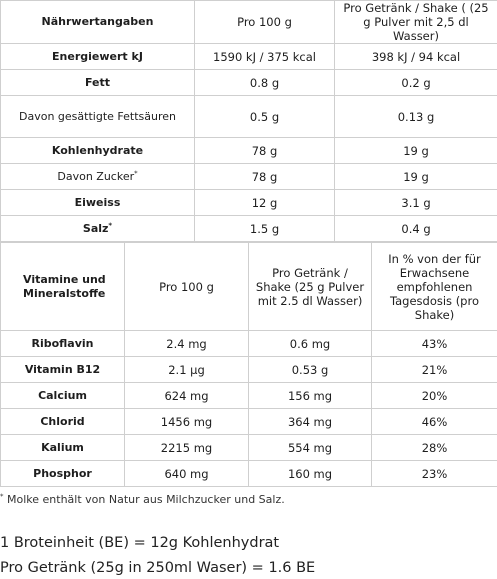 This screenshot has width=497, height=579. What do you see at coordinates (434, 473) in the screenshot?
I see `vitamins-pct-text: 23%` at bounding box center [434, 473].